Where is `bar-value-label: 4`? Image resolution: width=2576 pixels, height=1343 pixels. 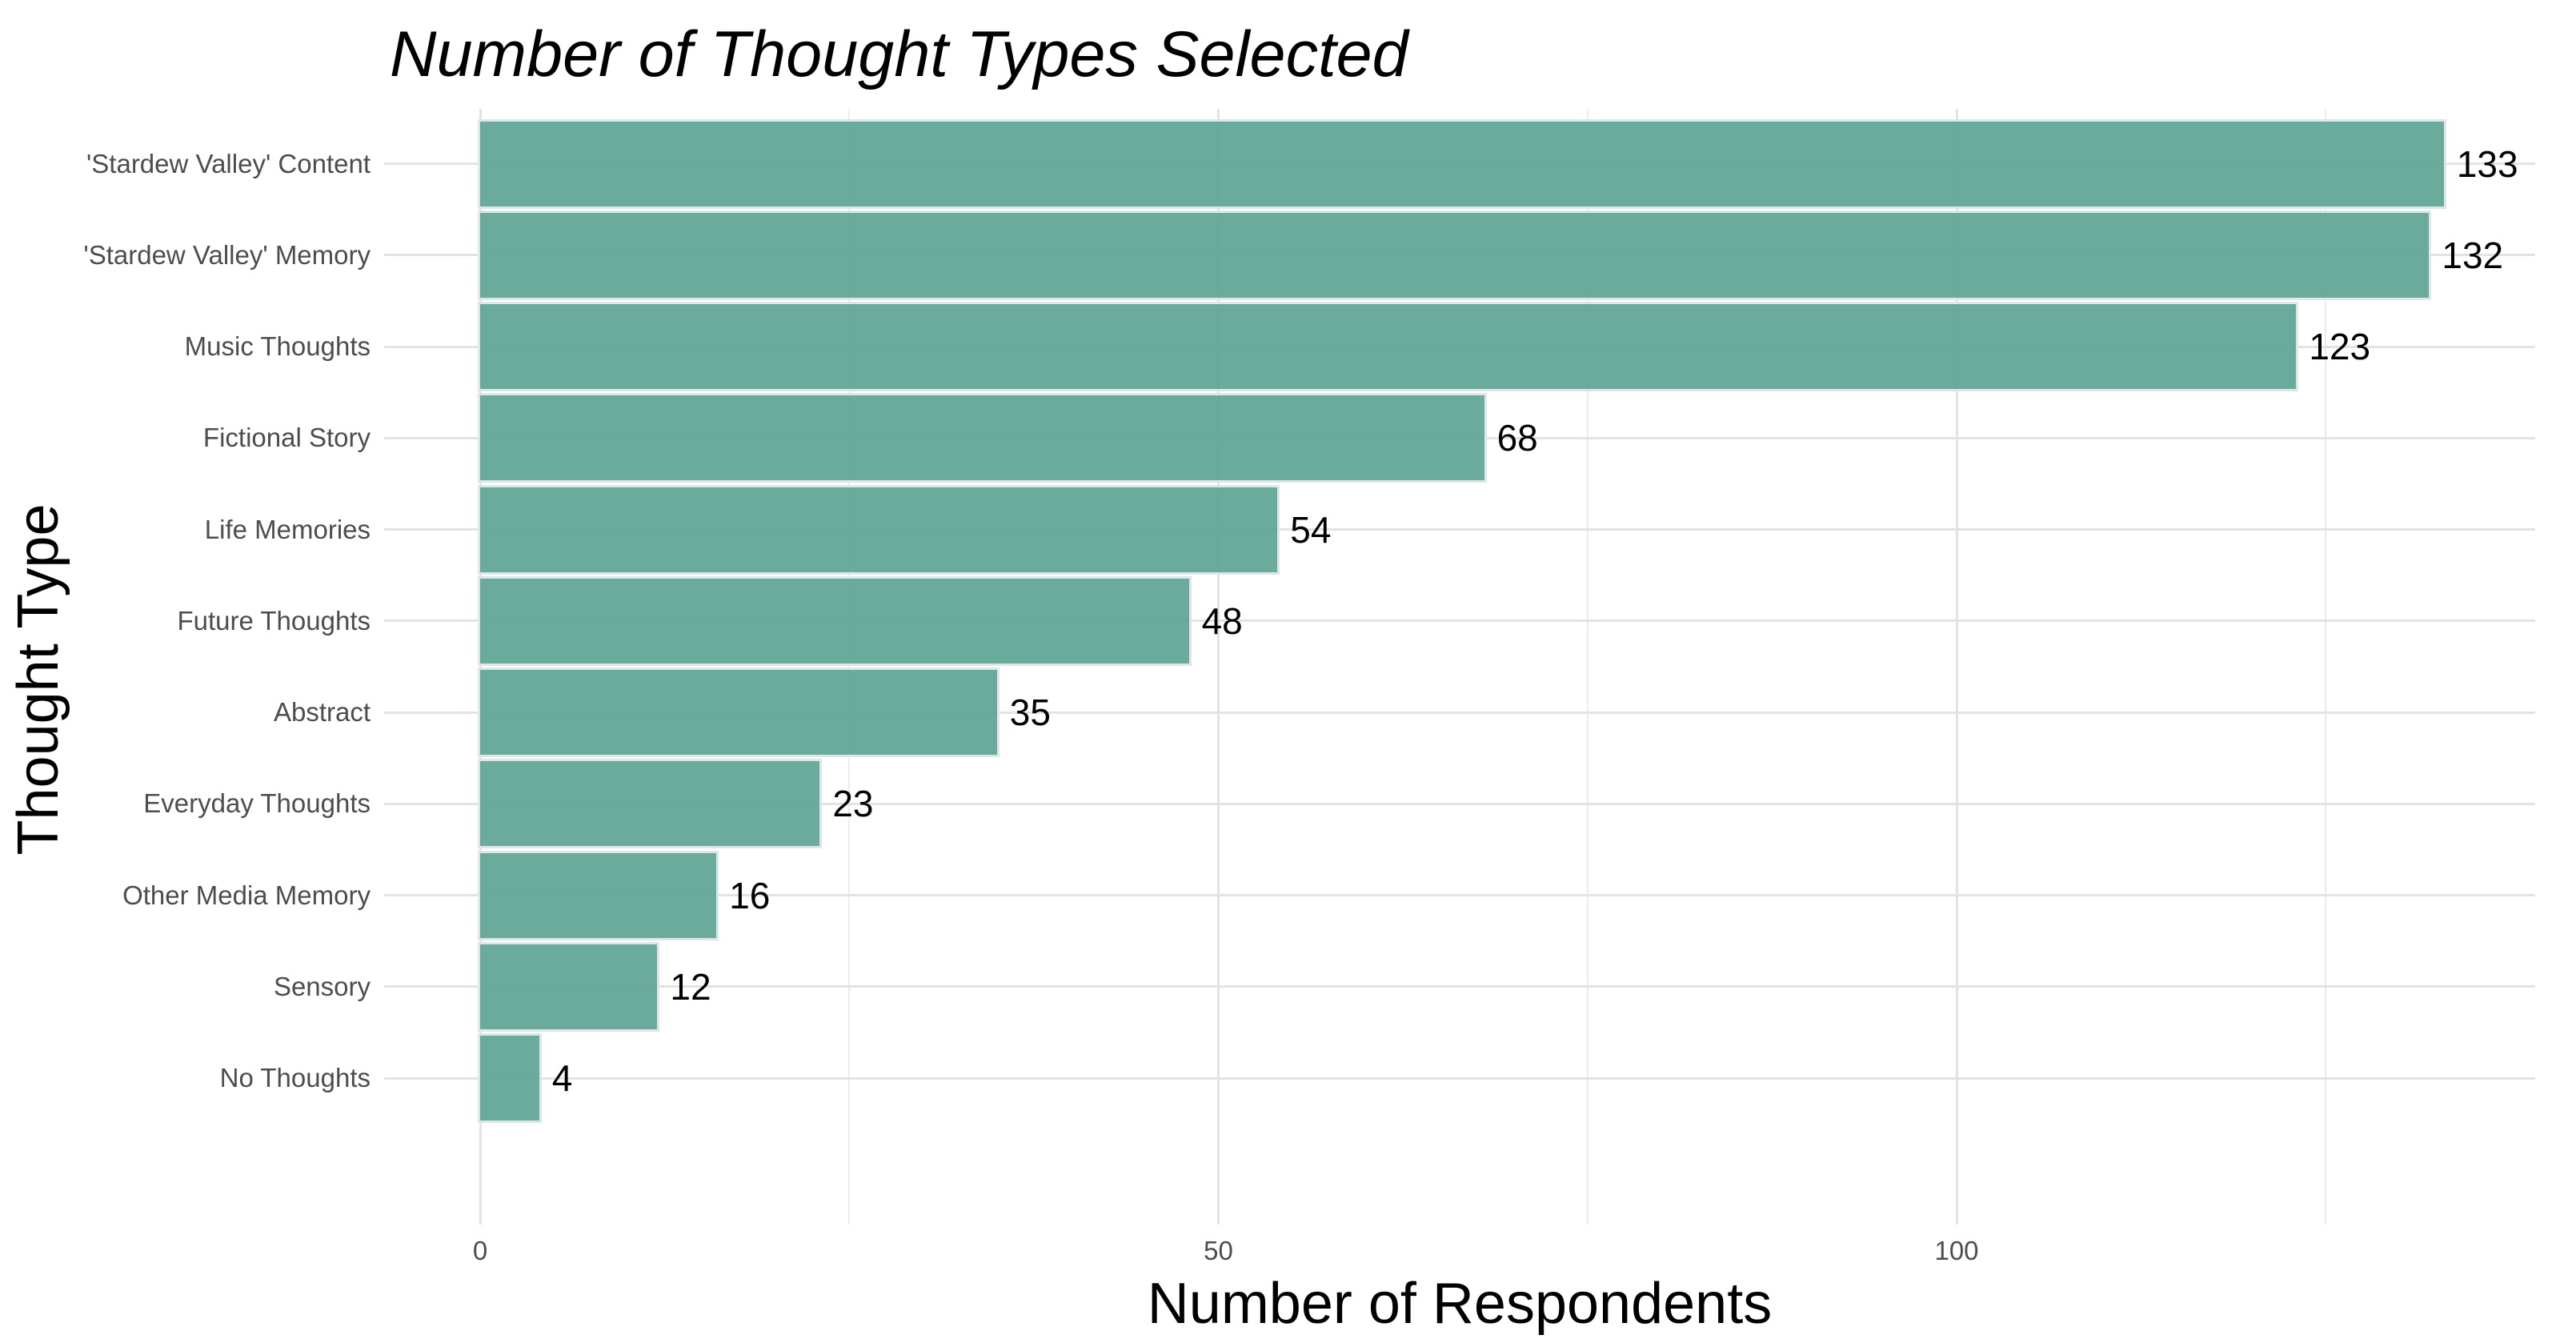 bar-value-label: 4 is located at coordinates (562, 1078).